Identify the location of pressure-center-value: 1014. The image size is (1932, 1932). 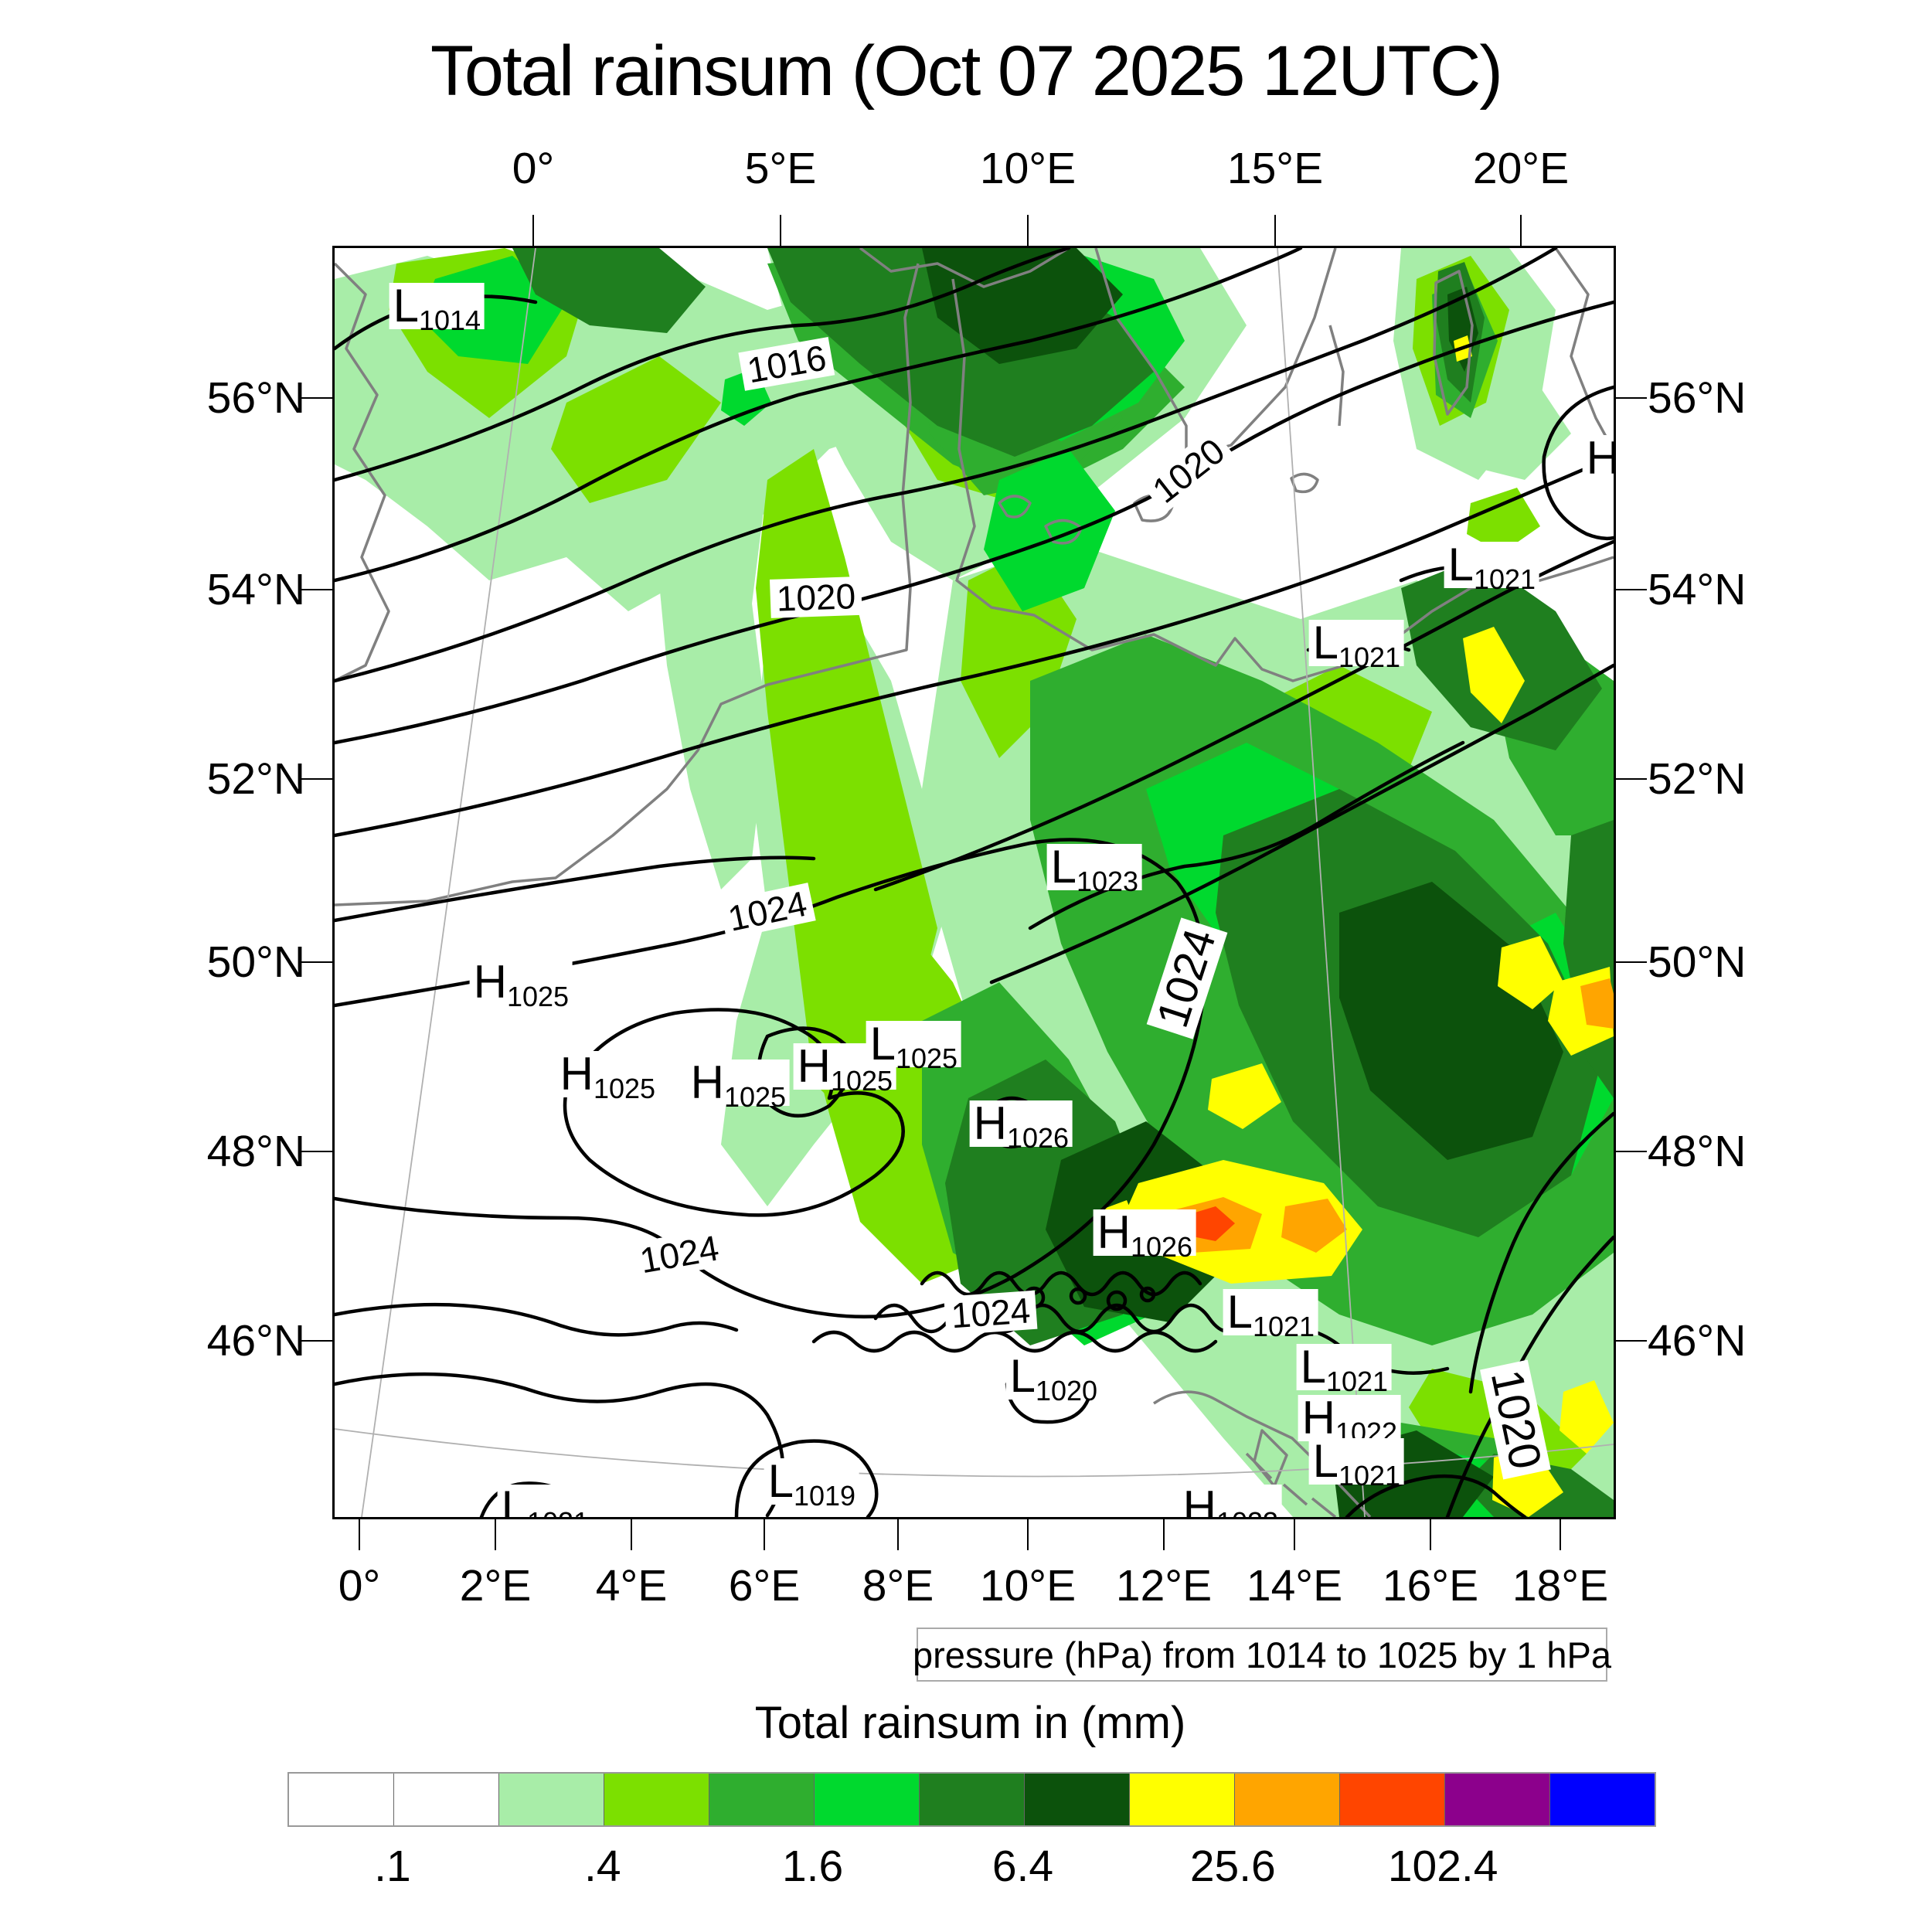
(450, 320).